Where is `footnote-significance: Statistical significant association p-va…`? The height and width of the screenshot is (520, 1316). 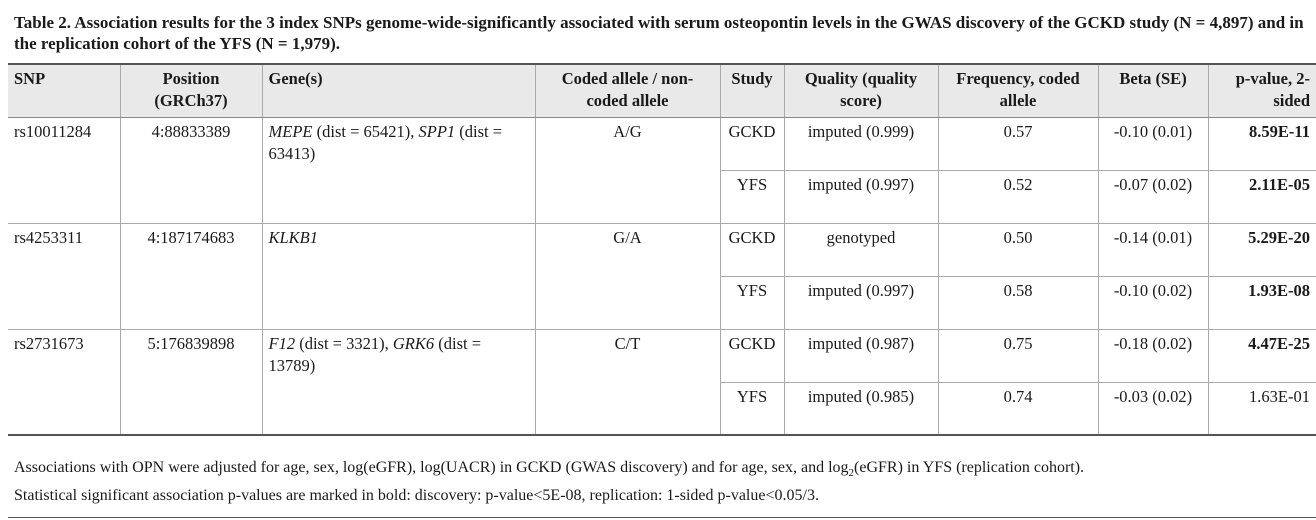 footnote-significance: Statistical significant association p-va… is located at coordinates (416, 495).